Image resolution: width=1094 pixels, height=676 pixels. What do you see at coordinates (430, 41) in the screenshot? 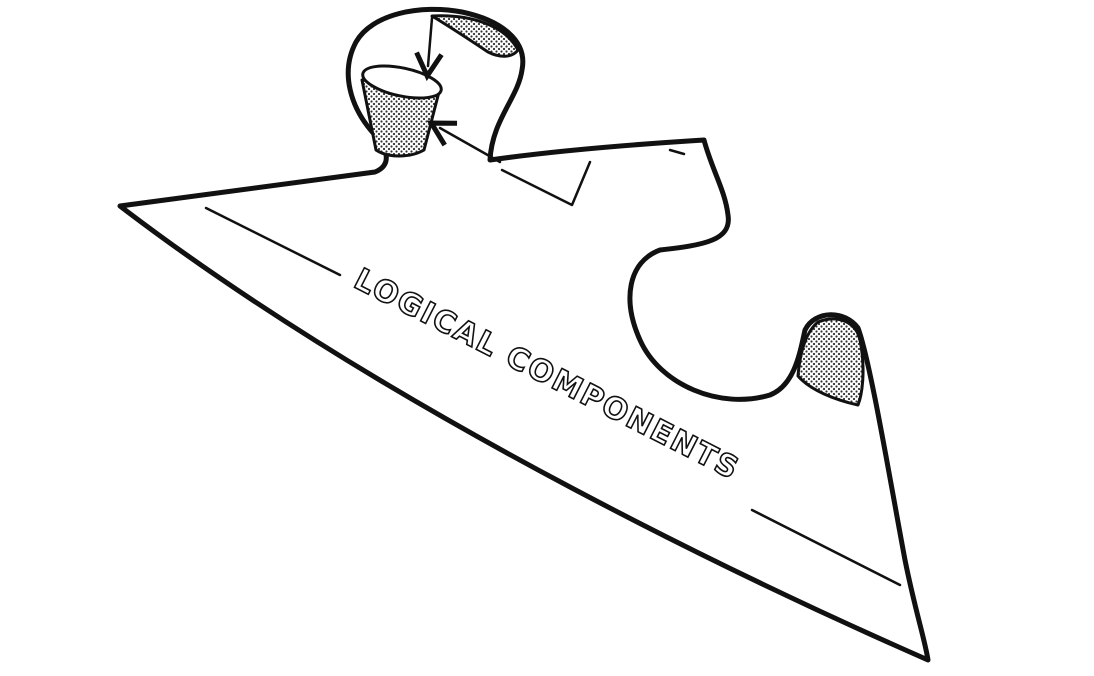
I see `arrow-down` at bounding box center [430, 41].